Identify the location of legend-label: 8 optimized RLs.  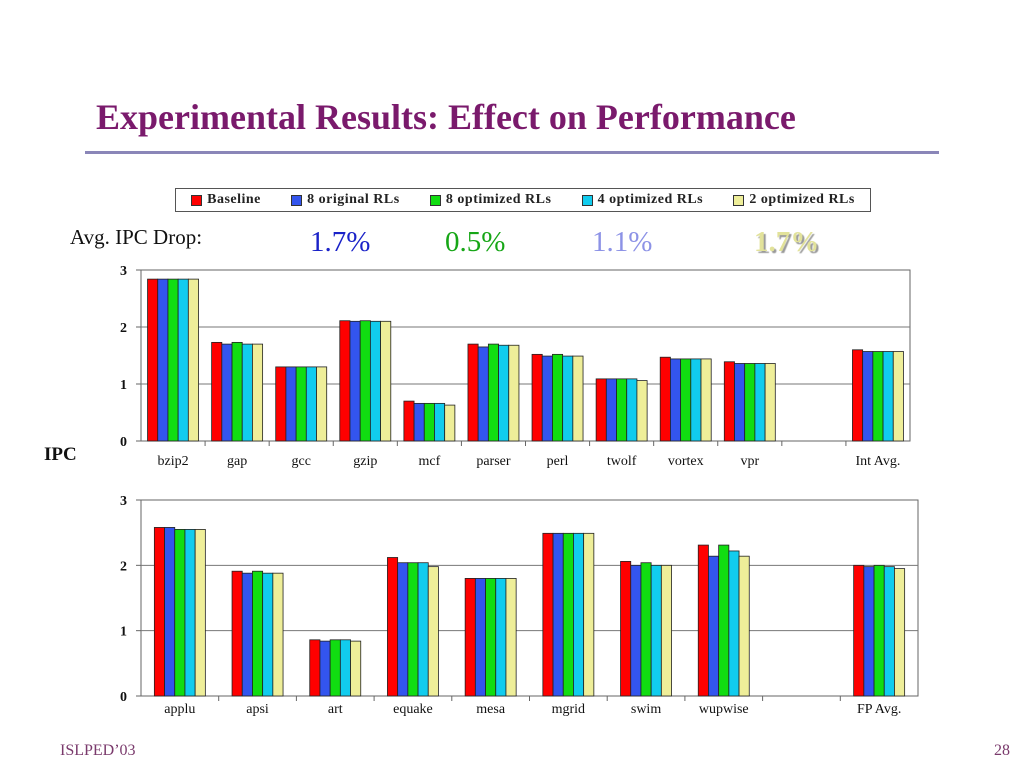
(498, 199).